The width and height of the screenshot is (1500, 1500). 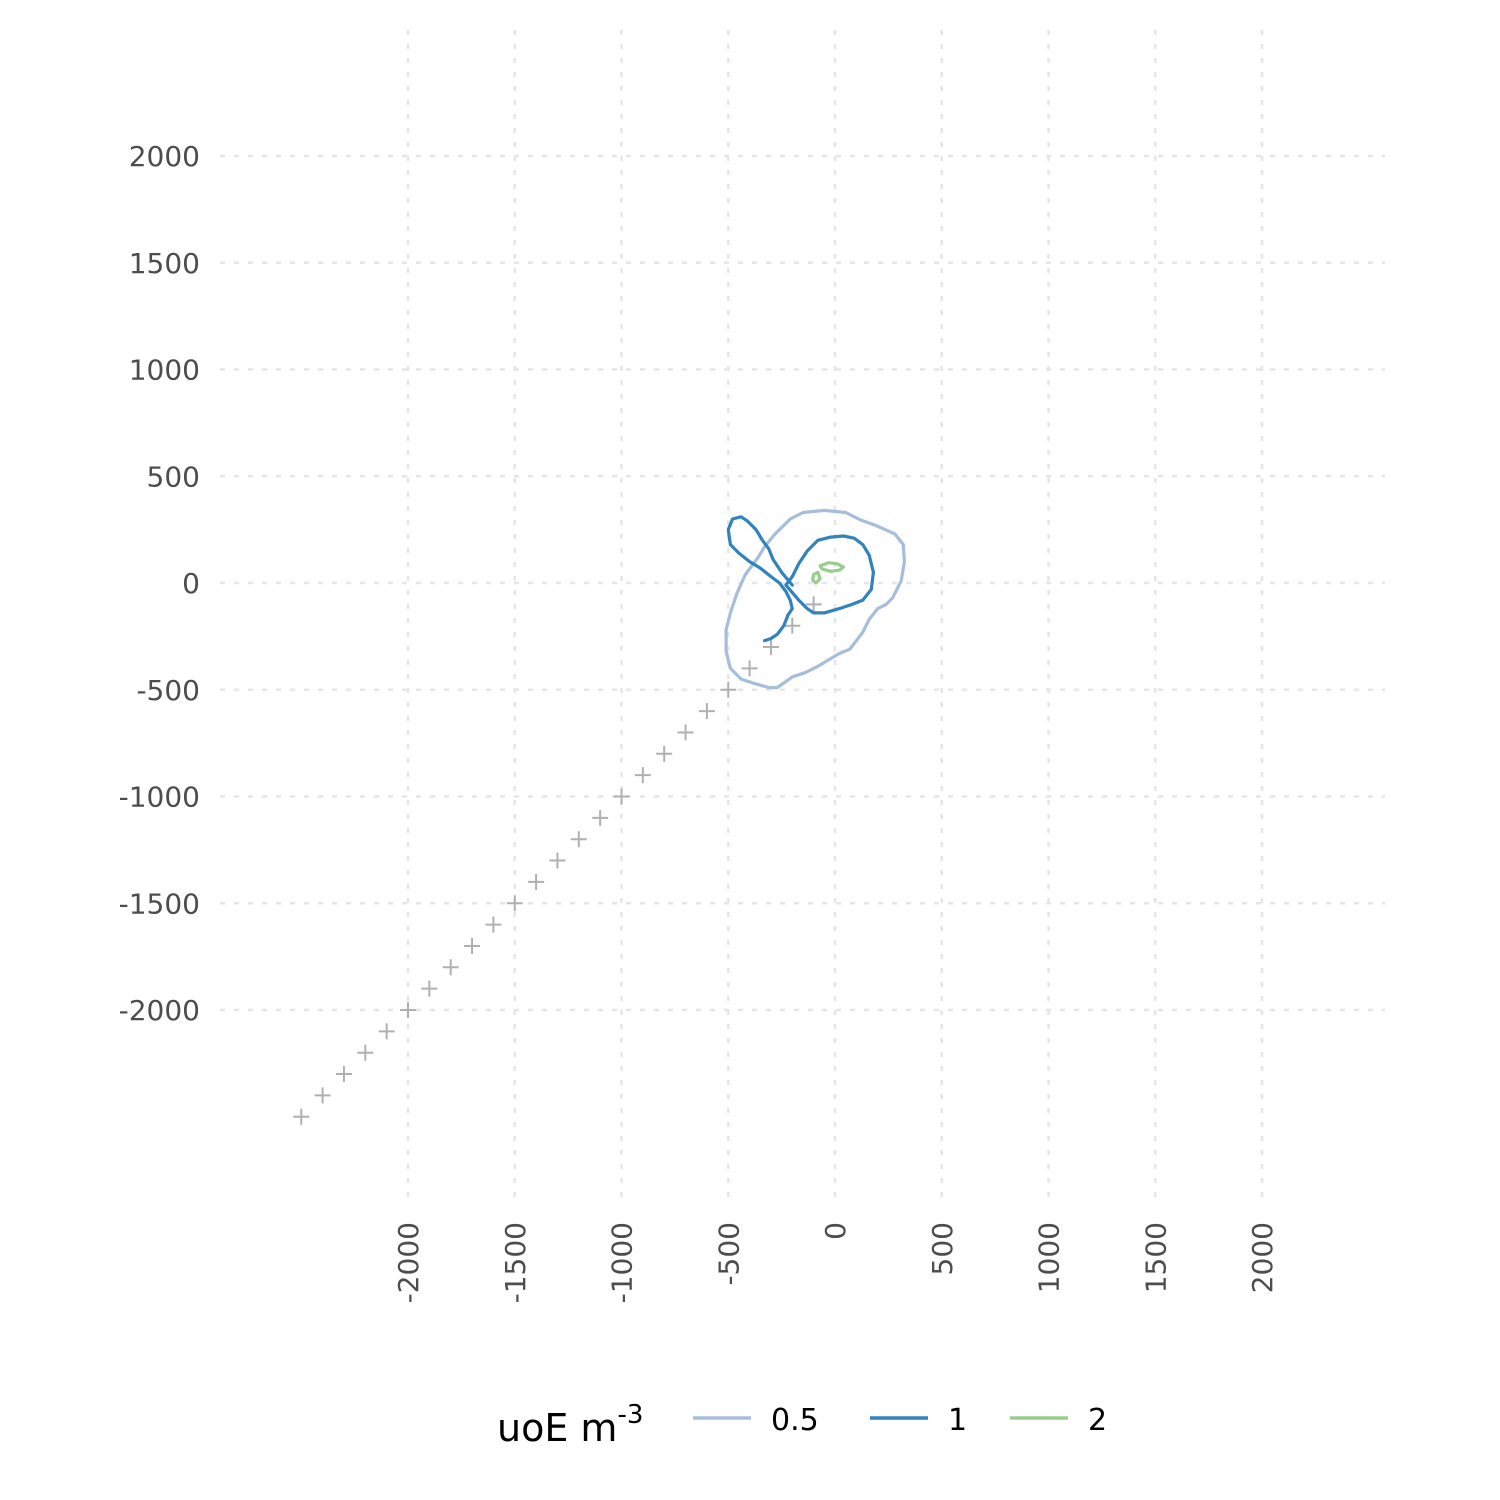 I want to click on contour-lines, so click(x=815, y=599).